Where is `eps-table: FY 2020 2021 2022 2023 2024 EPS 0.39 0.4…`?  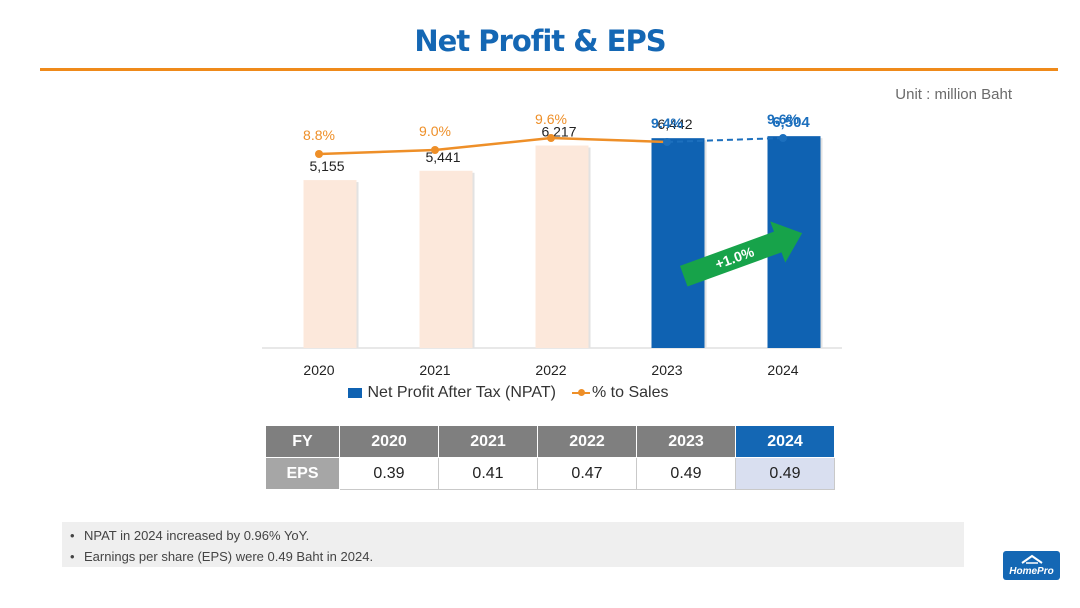
eps-table: FY 2020 2021 2022 2023 2024 EPS 0.39 0.4… is located at coordinates (550, 457).